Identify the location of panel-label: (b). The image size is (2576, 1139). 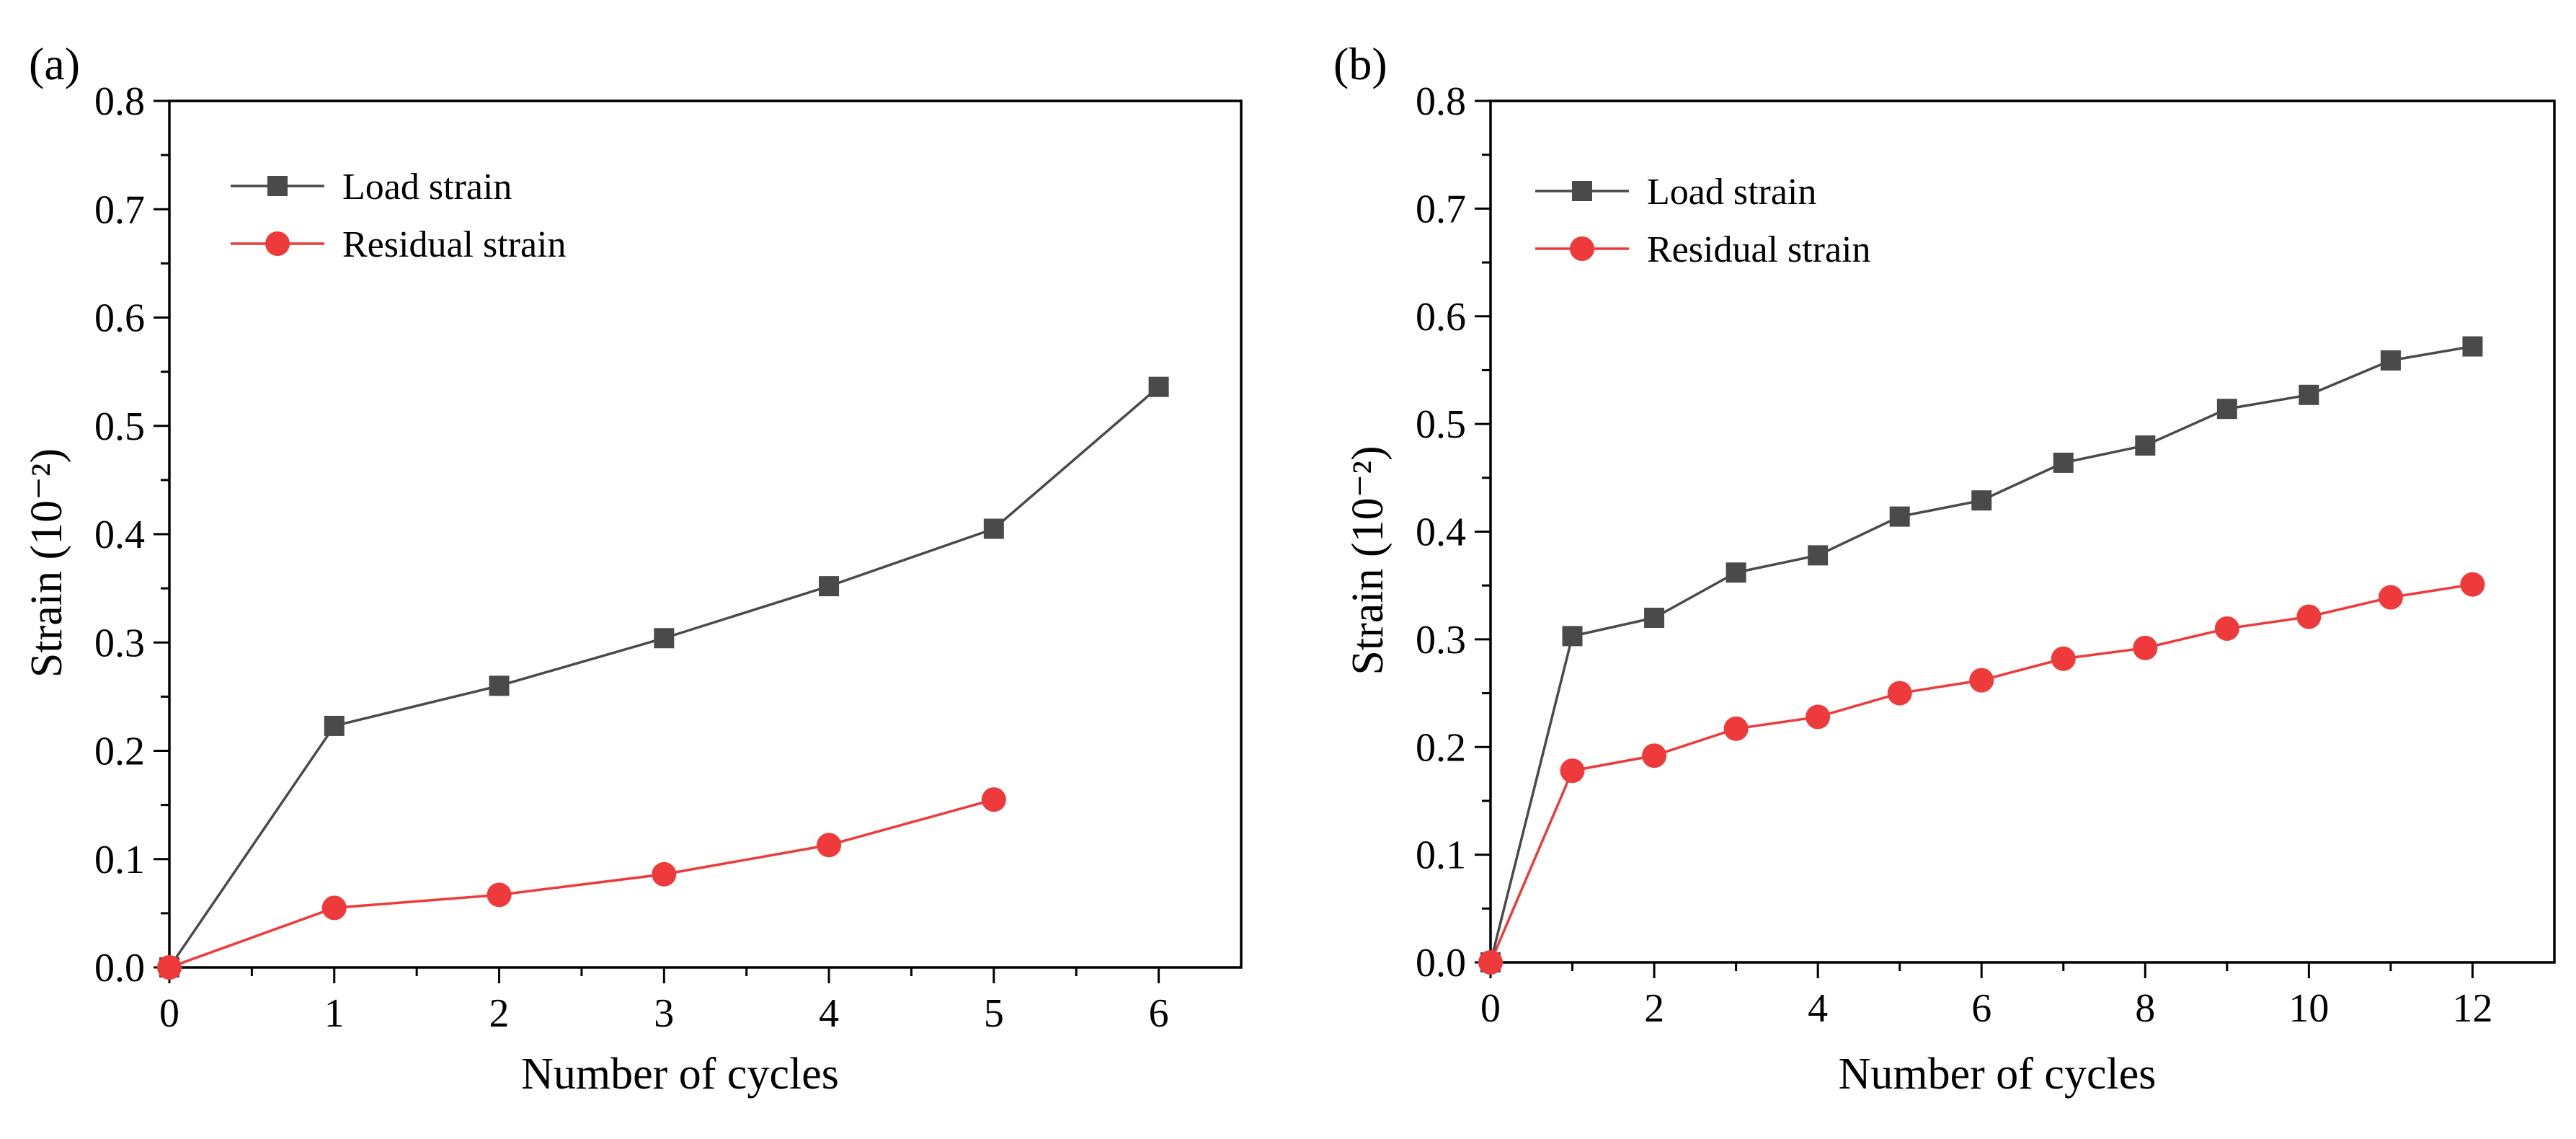
(1360, 63).